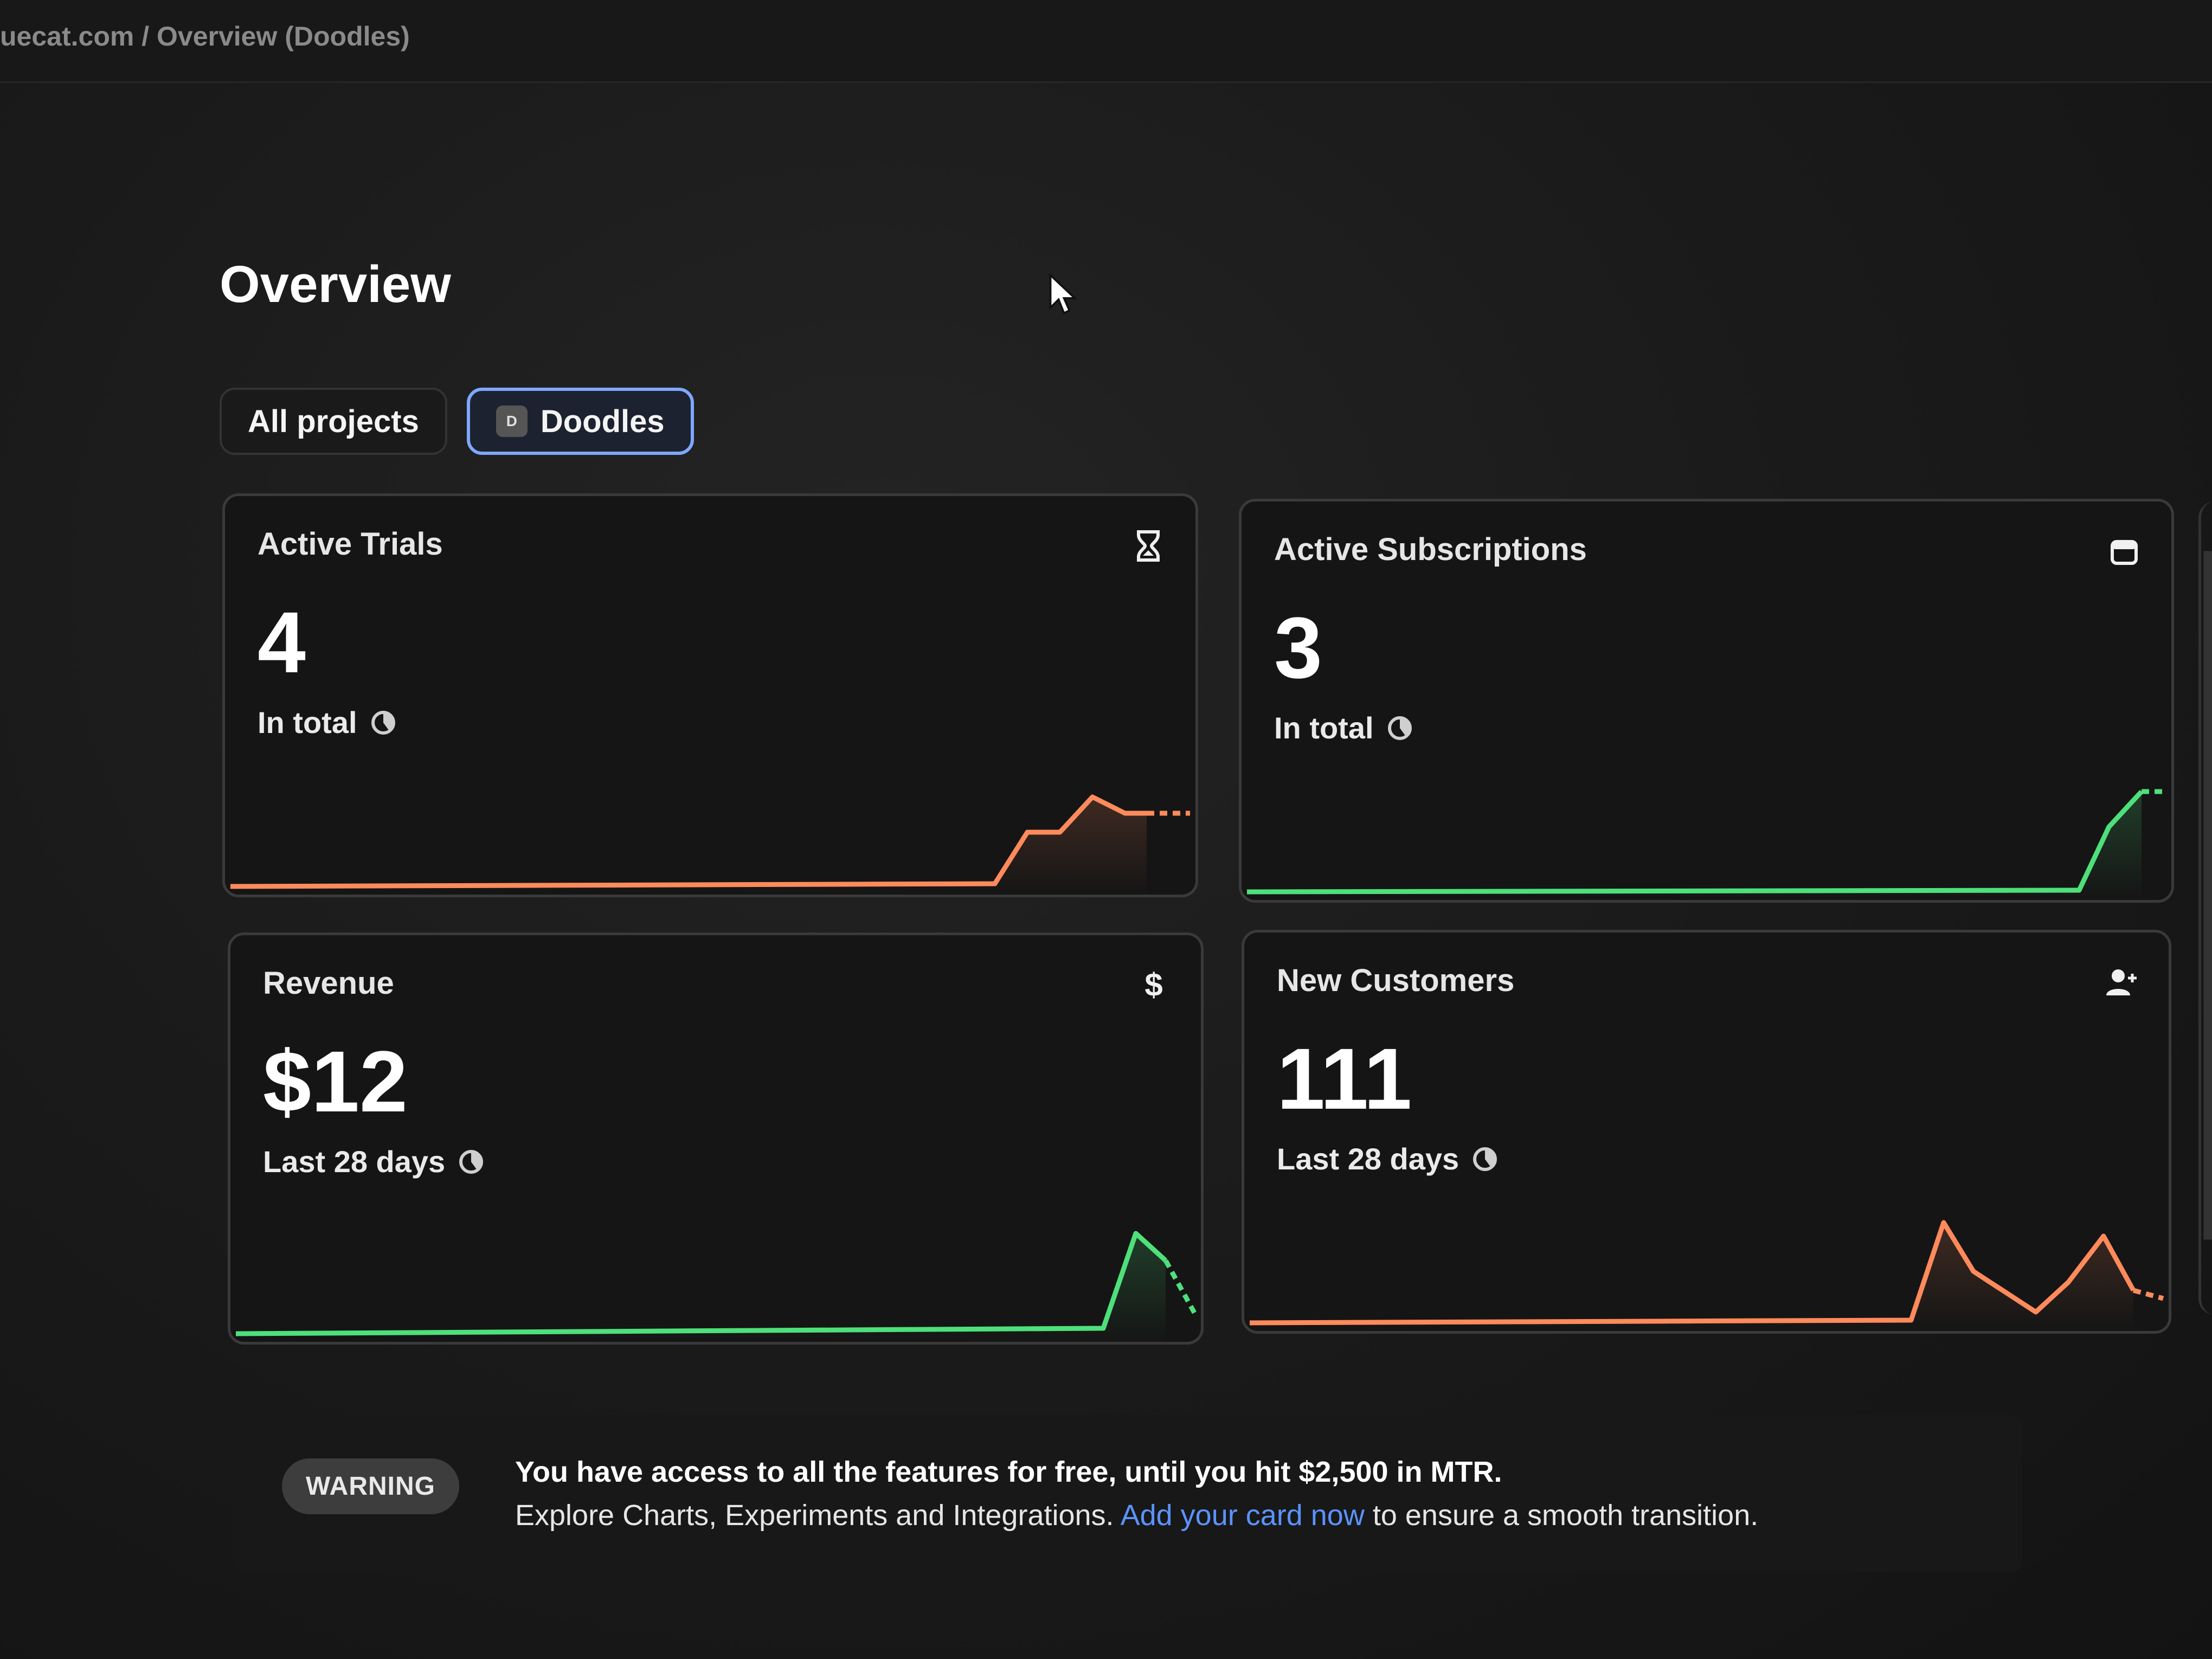  Describe the element at coordinates (350, 544) in the screenshot. I see `card-title: Active Trials` at that location.